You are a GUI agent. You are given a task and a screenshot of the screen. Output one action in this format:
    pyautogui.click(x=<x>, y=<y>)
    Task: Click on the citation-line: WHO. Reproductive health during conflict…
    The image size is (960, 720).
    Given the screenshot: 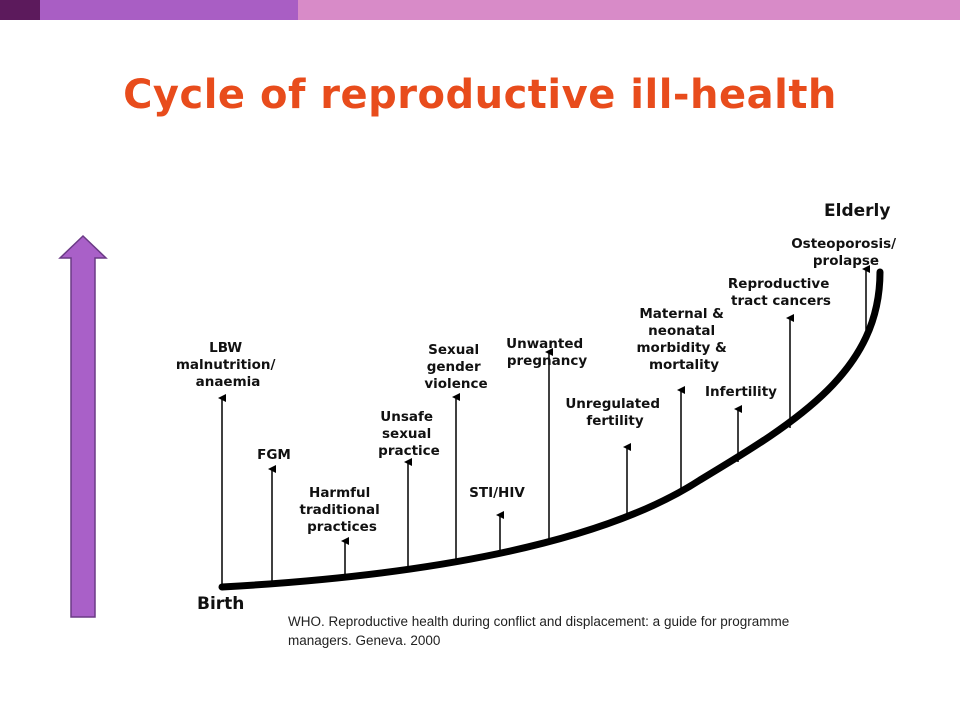 What is the action you would take?
    pyautogui.click(x=539, y=621)
    